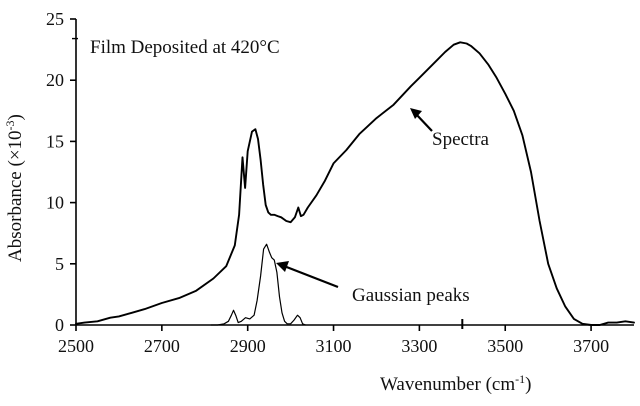  Describe the element at coordinates (76, 346) in the screenshot. I see `x-tick-label: 2500` at that location.